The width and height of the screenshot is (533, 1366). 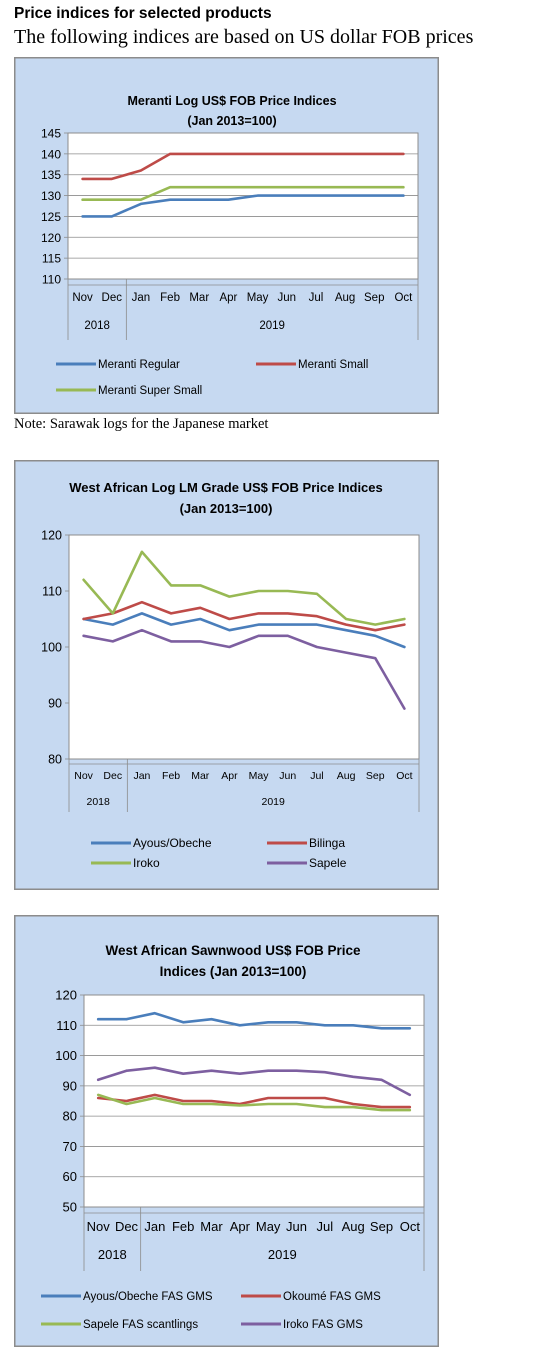 What do you see at coordinates (70, 1146) in the screenshot?
I see `y-tick-label: 70` at bounding box center [70, 1146].